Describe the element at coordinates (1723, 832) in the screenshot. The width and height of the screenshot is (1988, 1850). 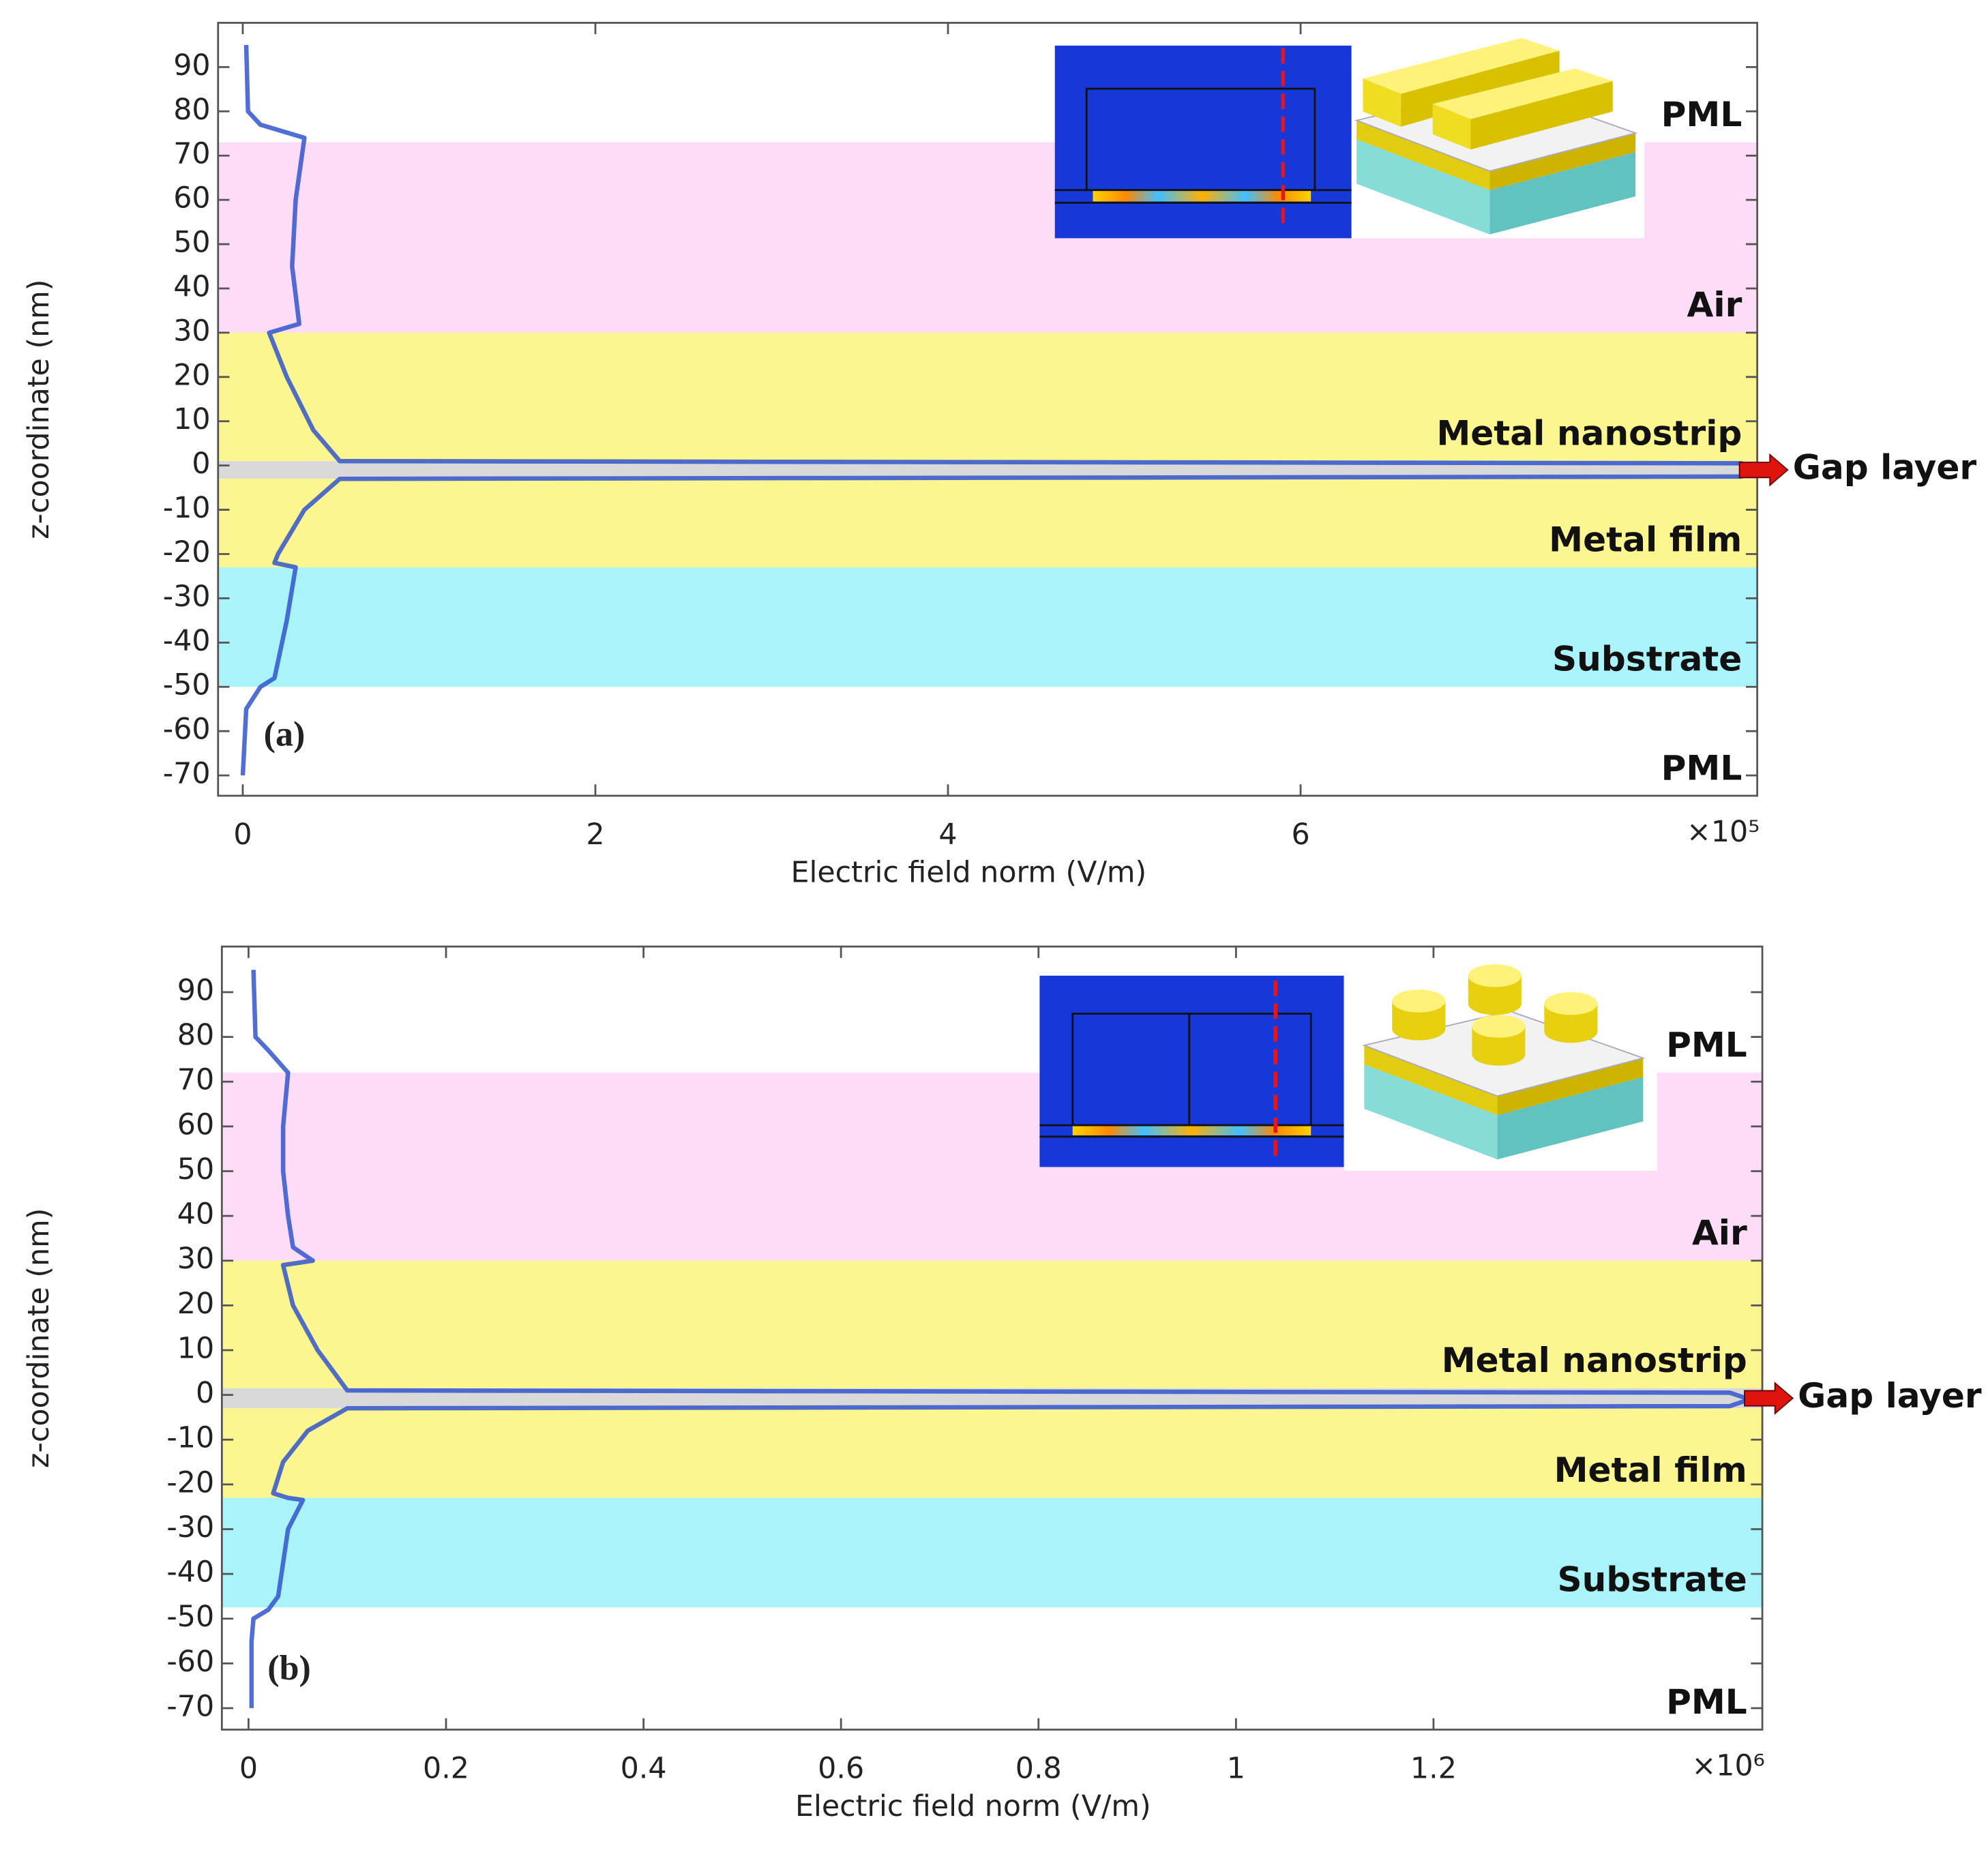
I see `x-multiplier: ×10⁵` at that location.